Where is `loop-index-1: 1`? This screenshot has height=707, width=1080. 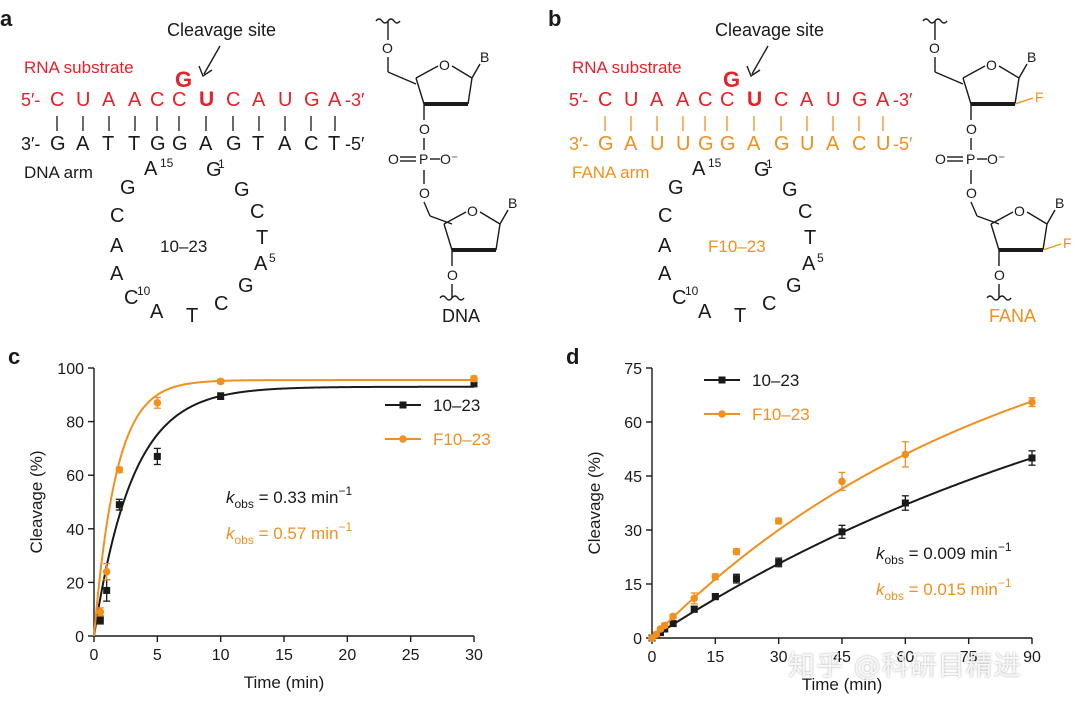
loop-index-1: 1 is located at coordinates (769, 164).